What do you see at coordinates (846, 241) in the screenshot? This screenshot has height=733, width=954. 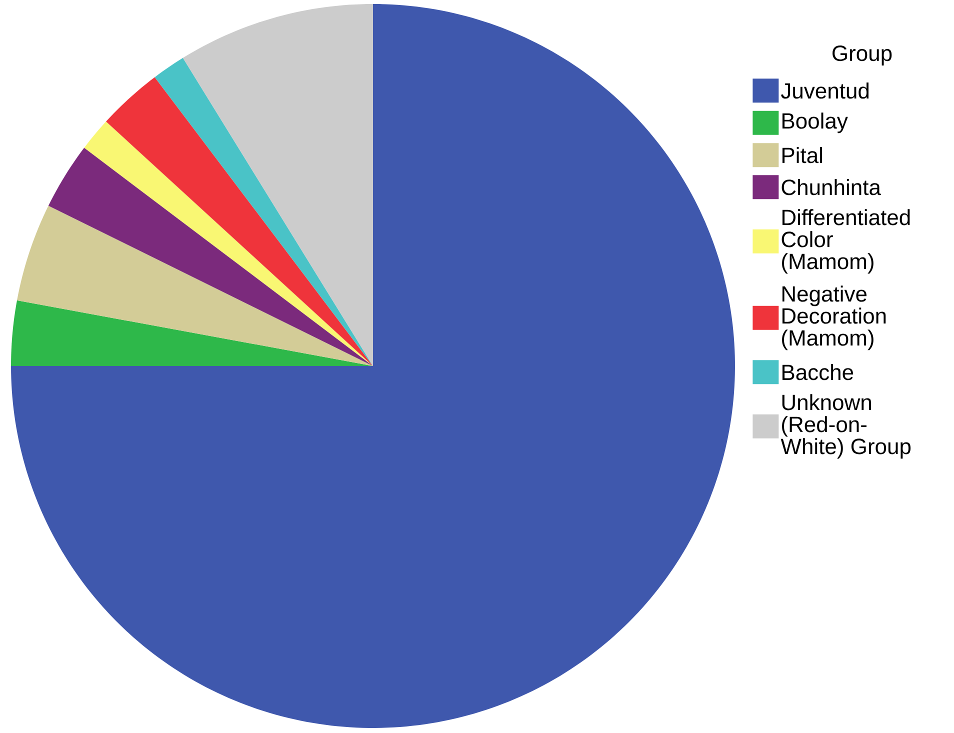 I see `legend-label: Differentiated Color (Mamom)` at bounding box center [846, 241].